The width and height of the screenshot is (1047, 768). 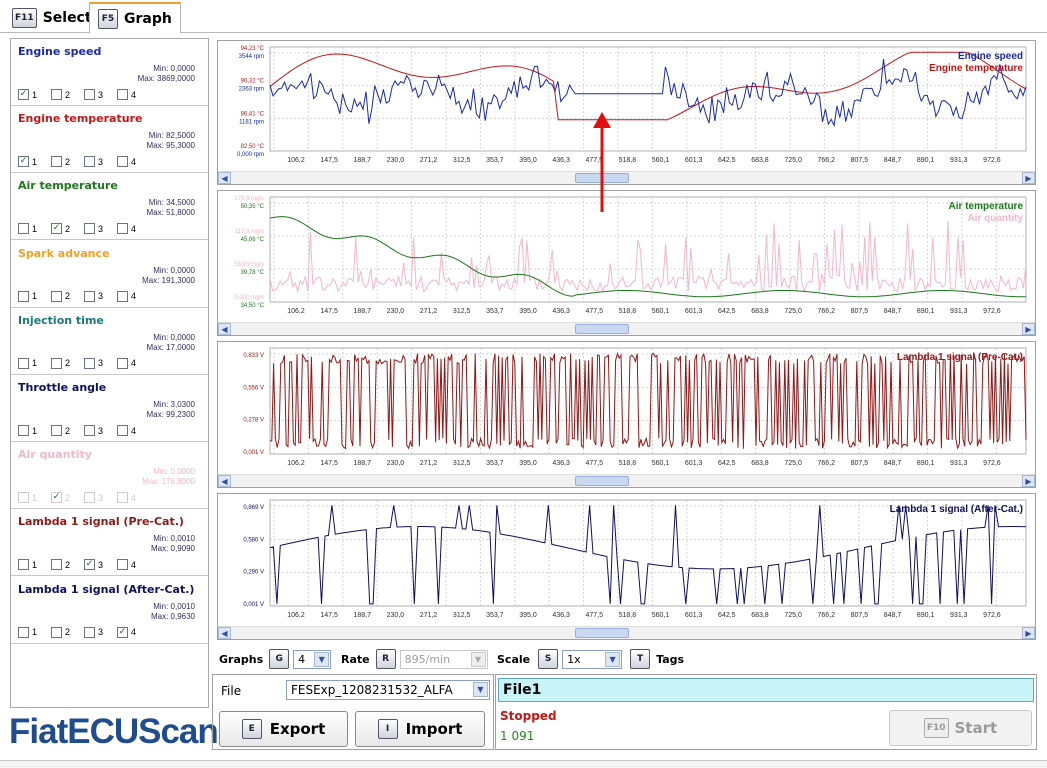 I want to click on tab-graph: F5 Graph, so click(x=135, y=18).